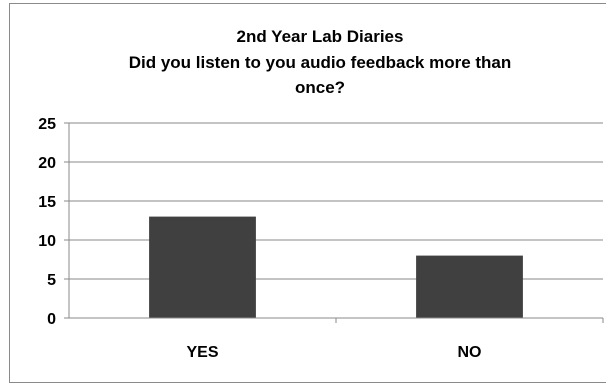 The image size is (606, 383). I want to click on y-tick-label-15: 15, so click(47, 202).